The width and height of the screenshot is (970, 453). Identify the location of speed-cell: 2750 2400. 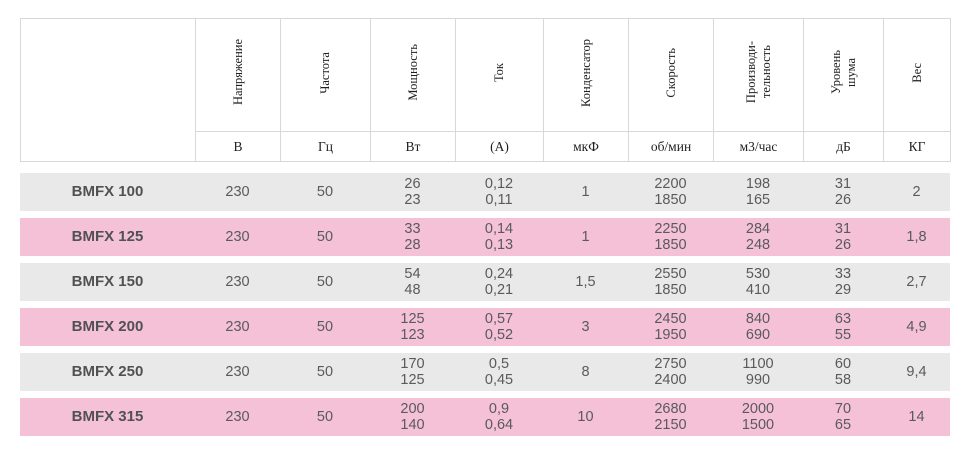
(670, 372).